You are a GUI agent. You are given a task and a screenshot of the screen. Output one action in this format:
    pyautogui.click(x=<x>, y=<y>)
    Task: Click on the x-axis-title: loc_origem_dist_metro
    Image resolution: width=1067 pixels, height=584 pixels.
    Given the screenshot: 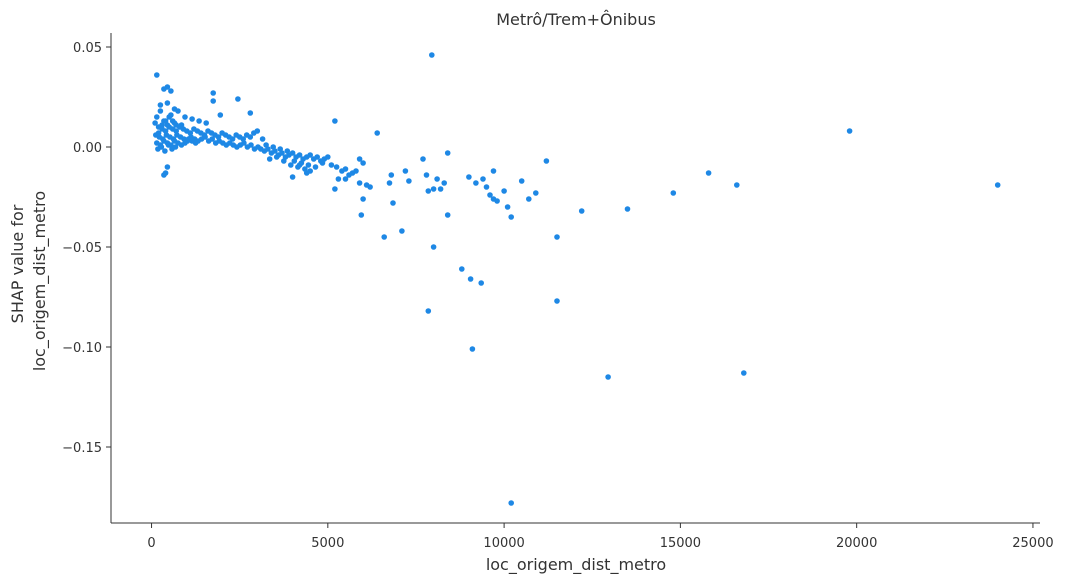 What is the action you would take?
    pyautogui.click(x=576, y=565)
    